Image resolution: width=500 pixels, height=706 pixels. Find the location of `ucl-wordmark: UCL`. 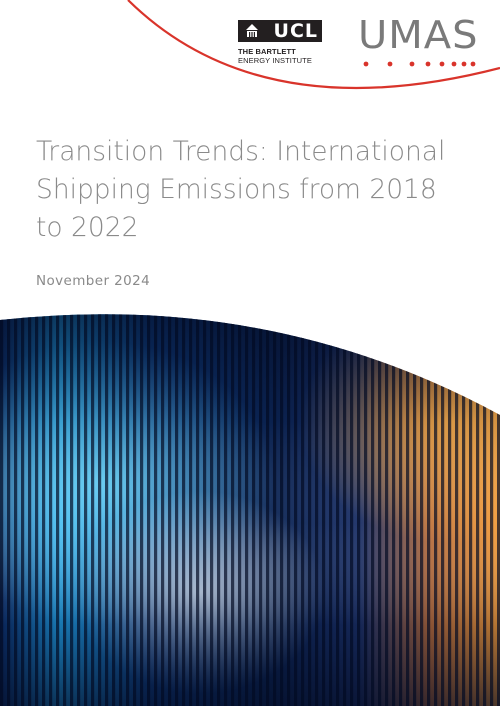

ucl-wordmark: UCL is located at coordinates (280, 31).